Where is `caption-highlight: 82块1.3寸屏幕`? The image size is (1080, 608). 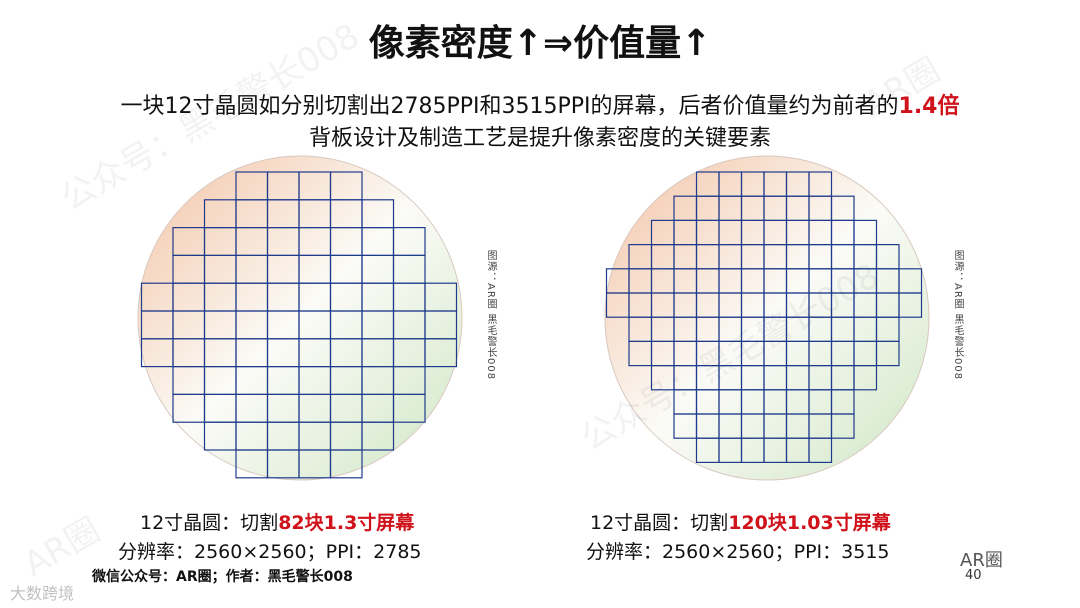
caption-highlight: 82块1.3寸屏幕 is located at coordinates (346, 523).